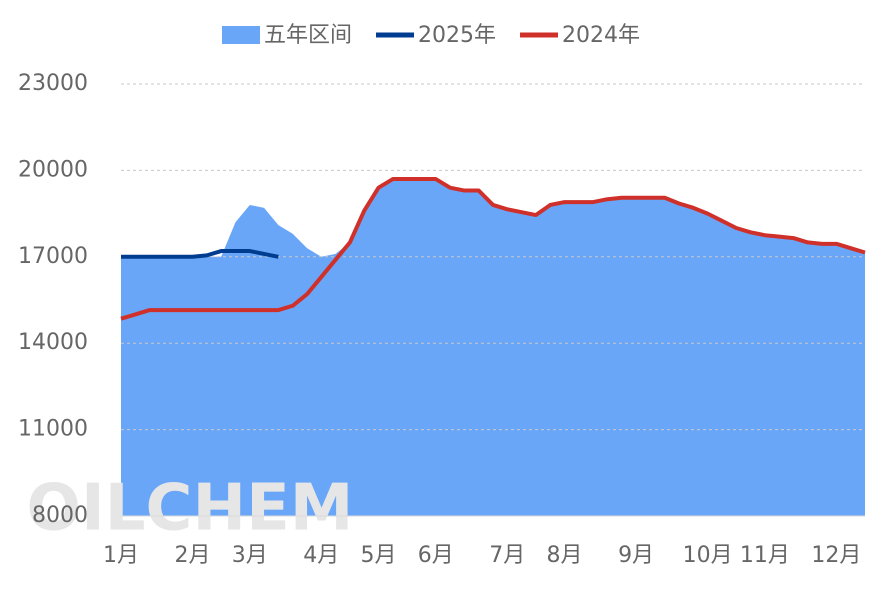 The width and height of the screenshot is (886, 591). What do you see at coordinates (601, 35) in the screenshot?
I see `legend-label: 2024年` at bounding box center [601, 35].